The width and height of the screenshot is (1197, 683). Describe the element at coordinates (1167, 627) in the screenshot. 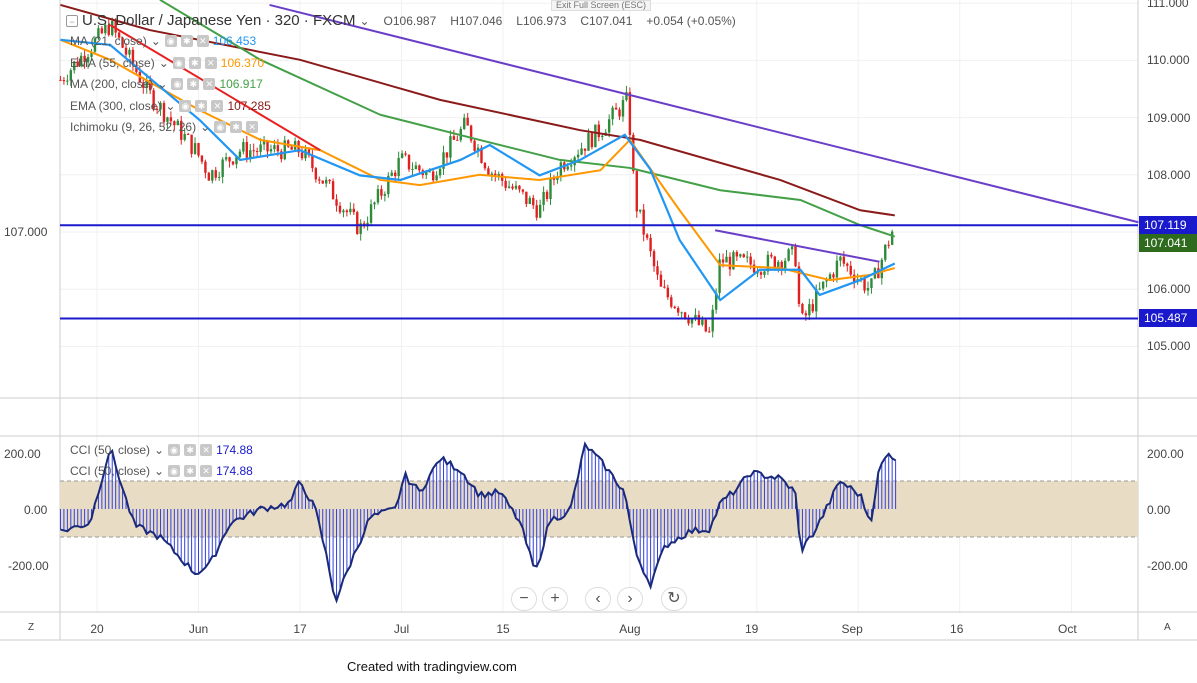

I see `auto-scale-button: A` at that location.